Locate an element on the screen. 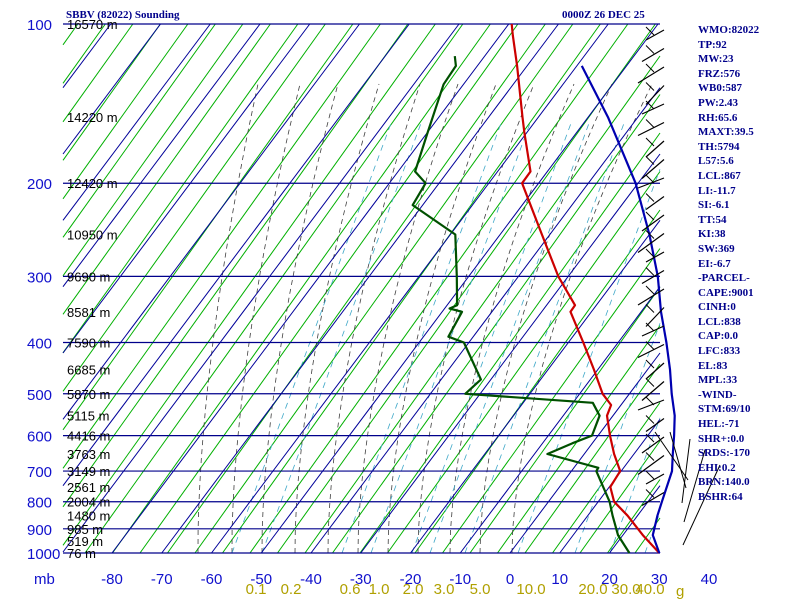  height-label: 1480 m is located at coordinates (88, 516).